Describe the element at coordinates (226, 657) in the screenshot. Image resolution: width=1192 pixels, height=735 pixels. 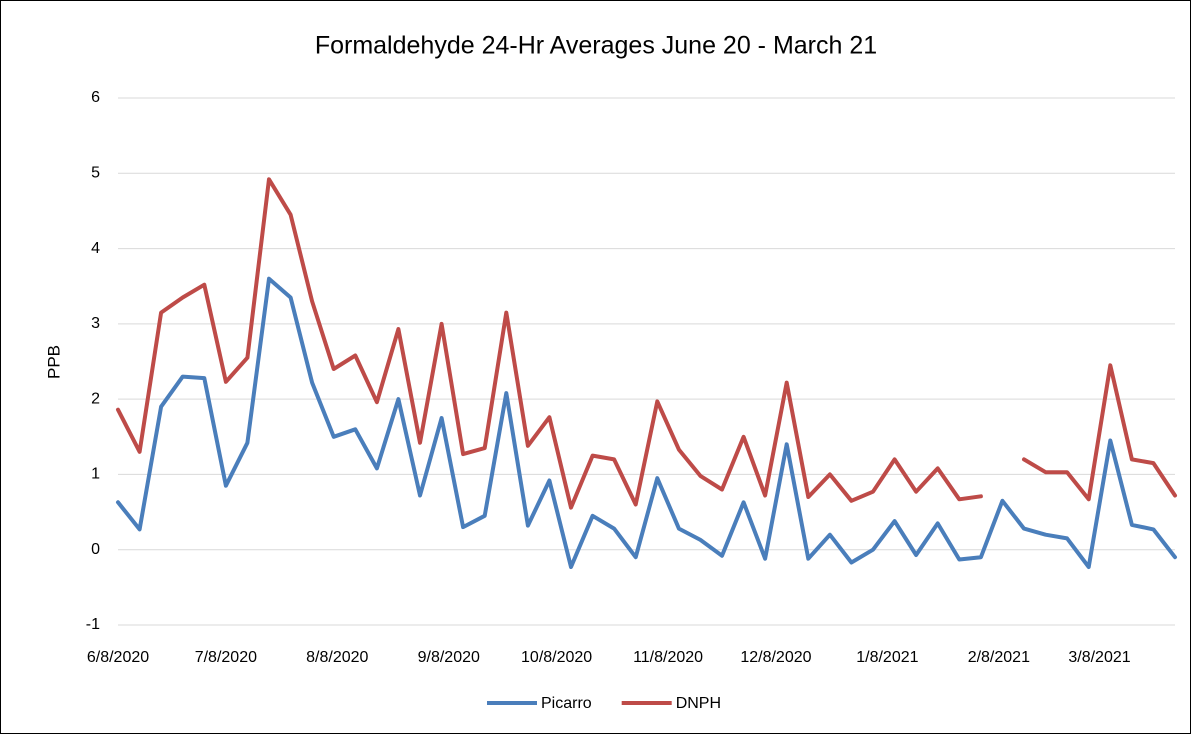
I see `x-tick-label: 7/8/2020` at that location.